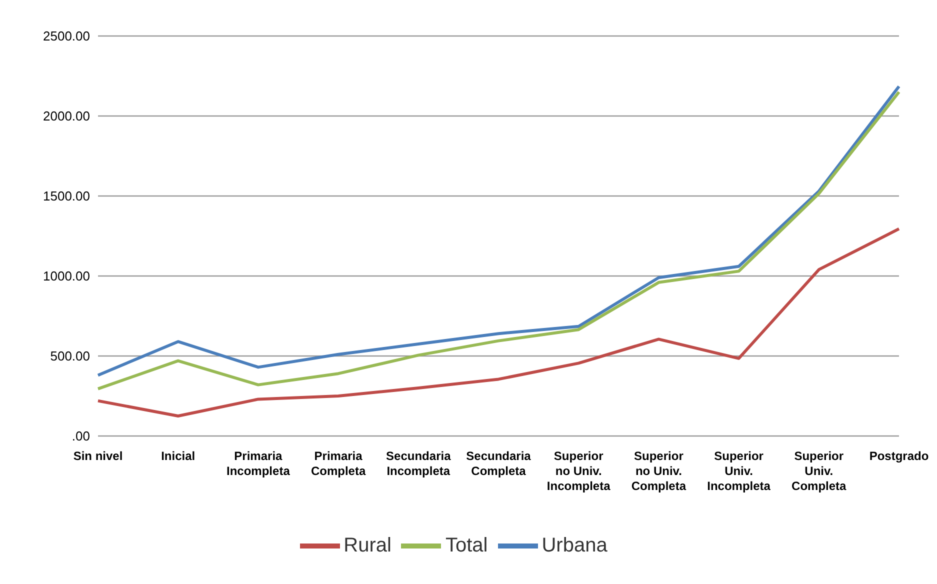  What do you see at coordinates (70, 356) in the screenshot?
I see `y-tick-label: 500.00` at bounding box center [70, 356].